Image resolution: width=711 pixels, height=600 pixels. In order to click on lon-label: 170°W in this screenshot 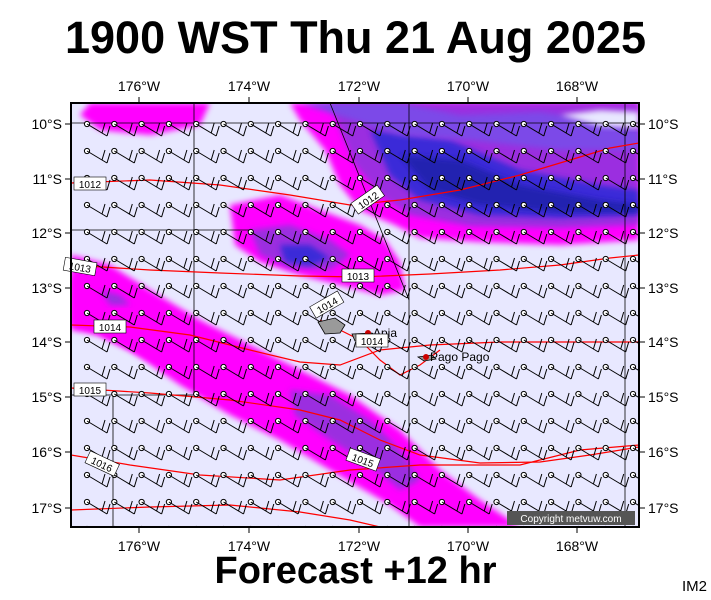, I will do `click(468, 86)`.